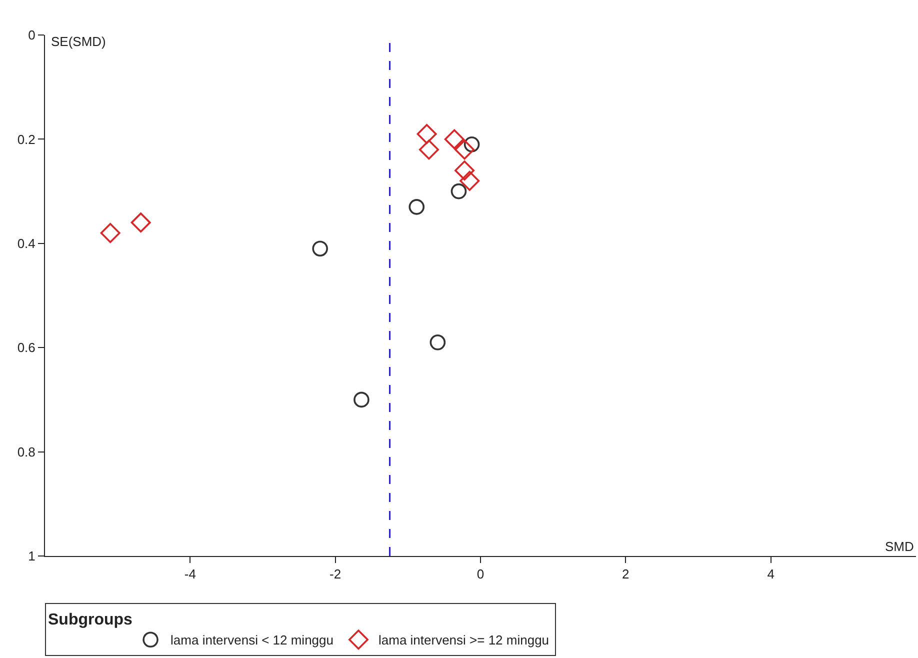  What do you see at coordinates (336, 574) in the screenshot?
I see `x-tick-label: -2` at bounding box center [336, 574].